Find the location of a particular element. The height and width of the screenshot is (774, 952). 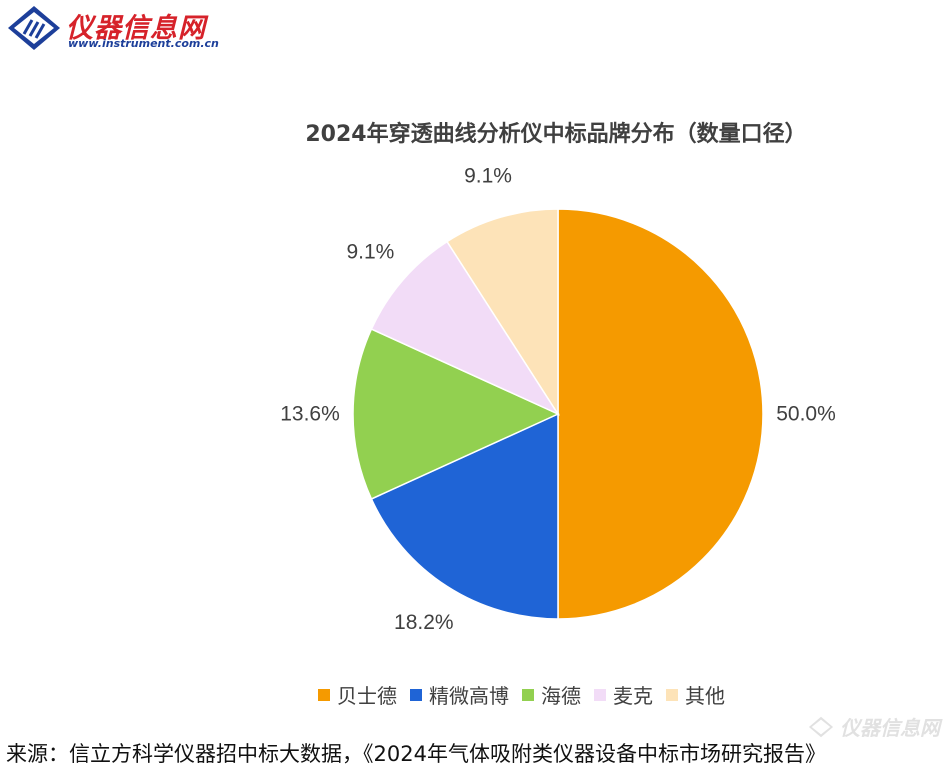

pie-slice-label-3: 9.1% is located at coordinates (370, 251).